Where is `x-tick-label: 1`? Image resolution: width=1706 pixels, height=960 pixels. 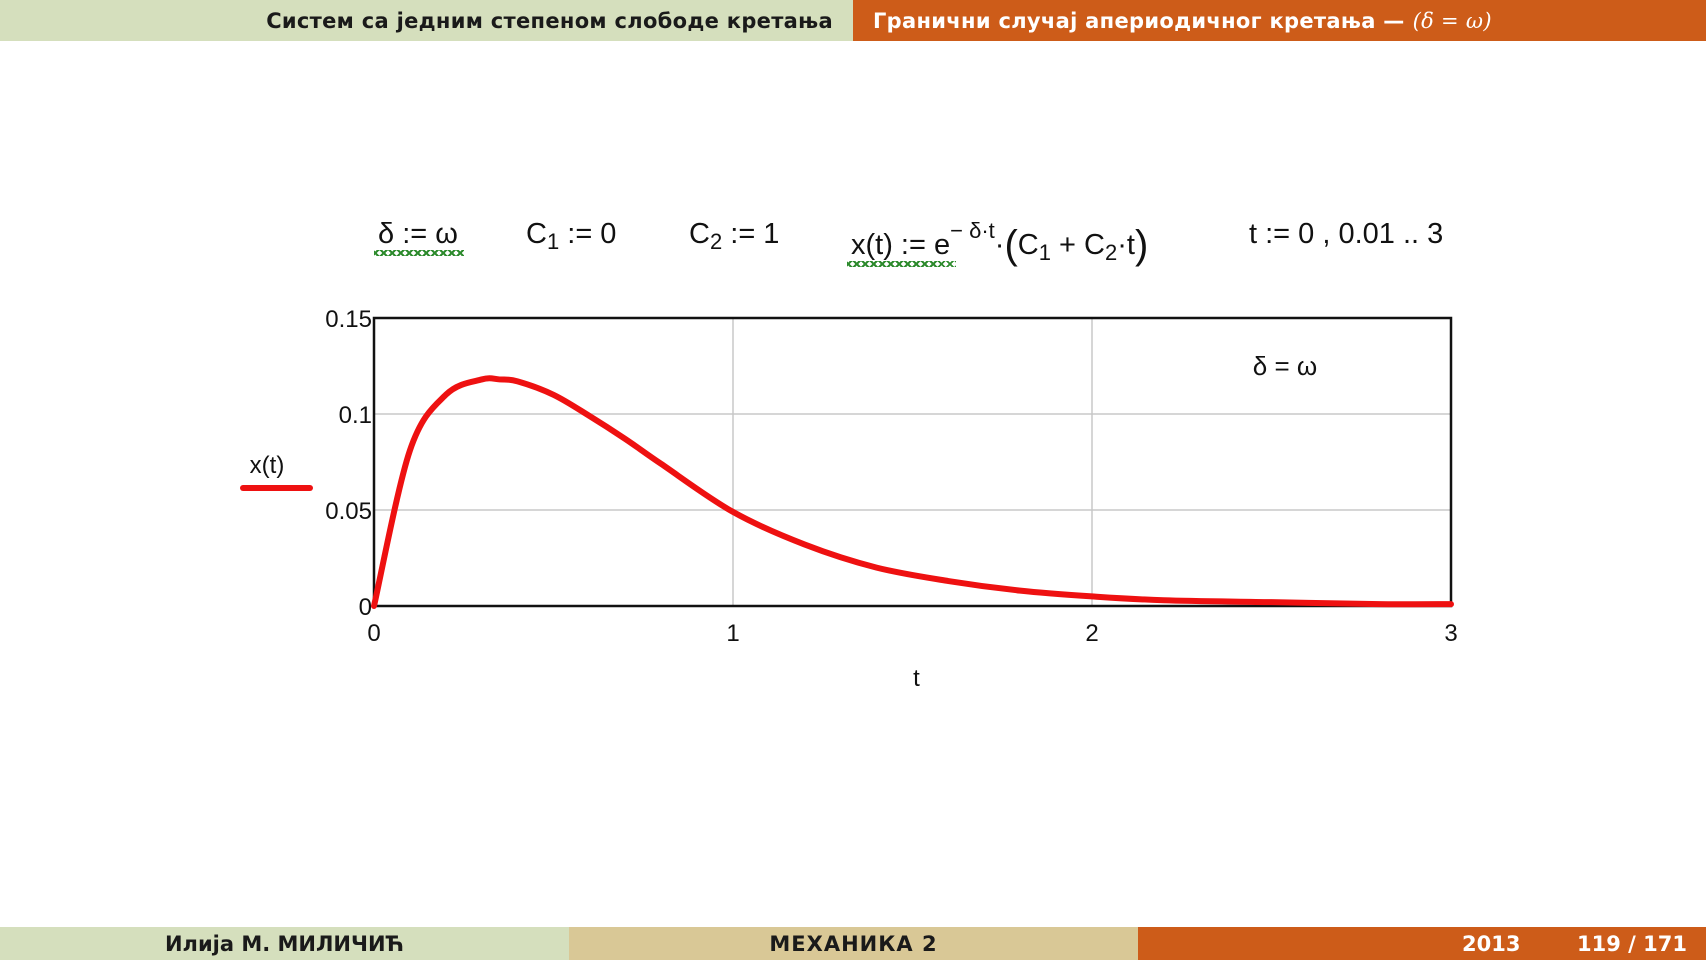
x-tick-label: 1 is located at coordinates (732, 633).